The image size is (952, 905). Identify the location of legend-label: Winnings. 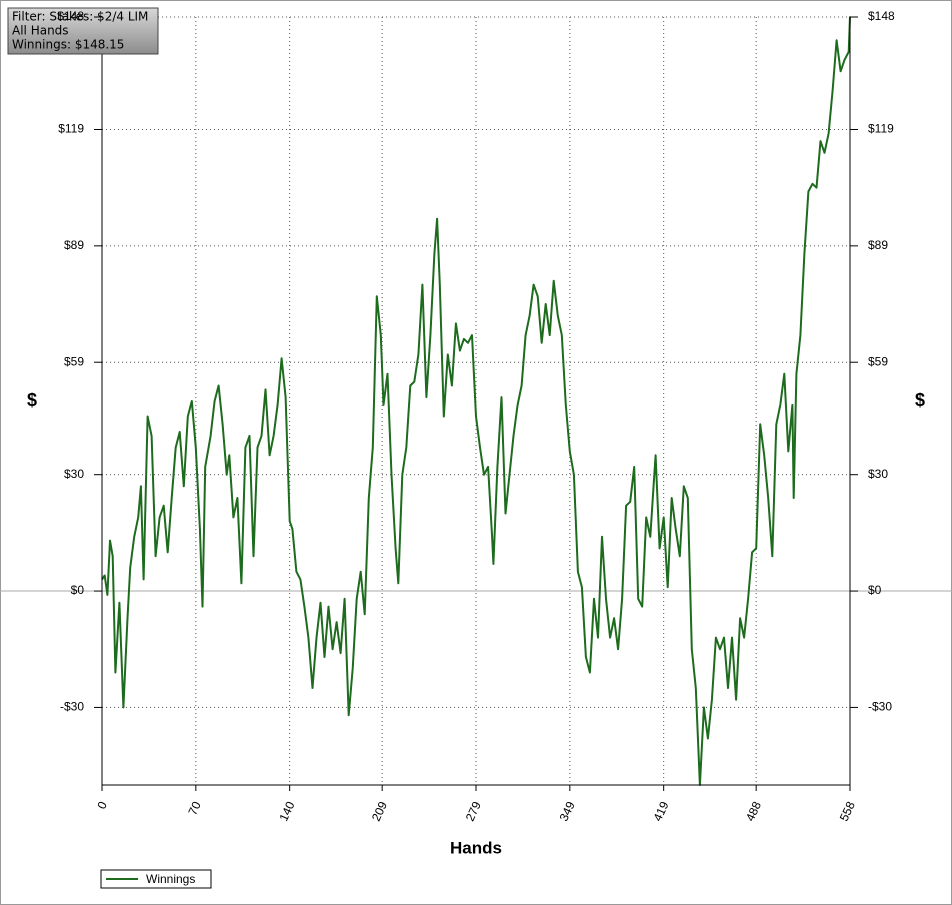
(170, 879).